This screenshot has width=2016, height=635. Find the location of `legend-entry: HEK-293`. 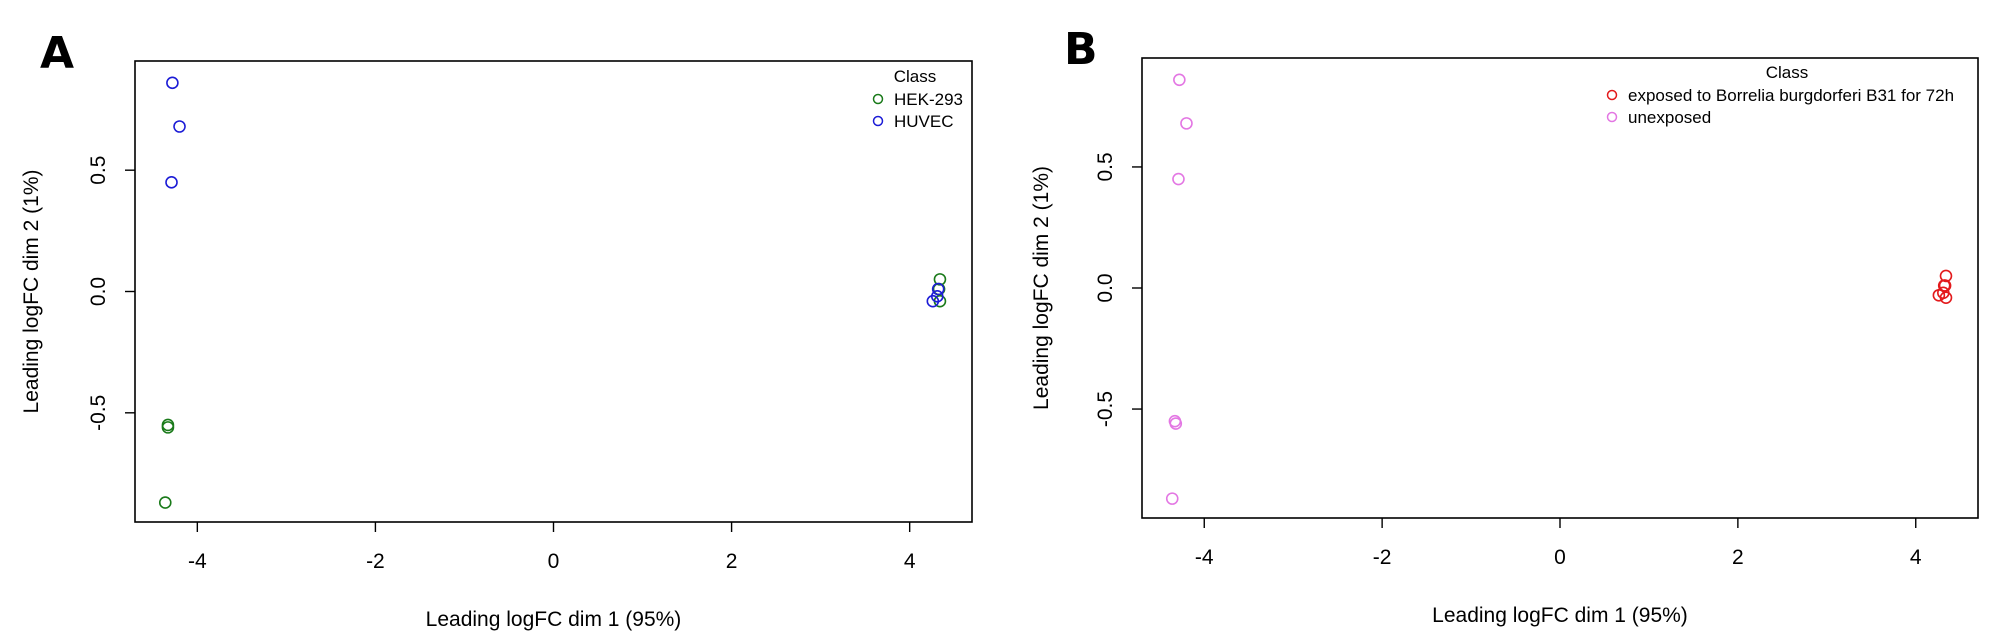

legend-entry: HEK-293 is located at coordinates (928, 99).